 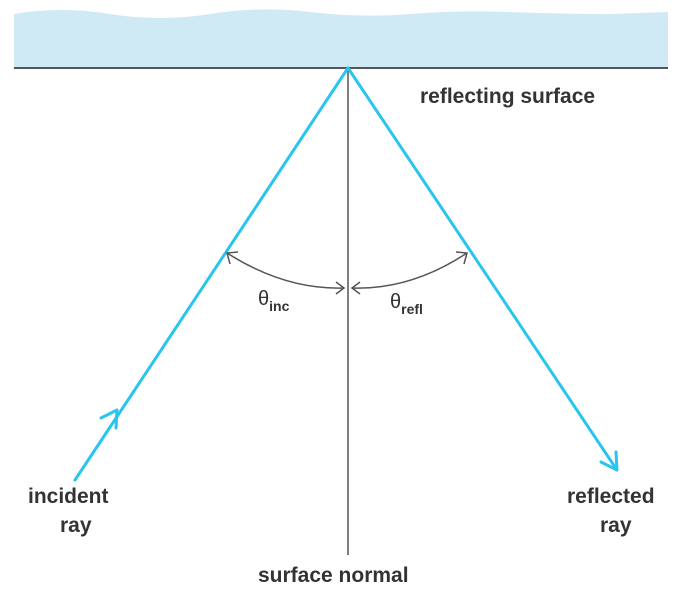 I want to click on reflected-label: reflected, so click(x=611, y=496).